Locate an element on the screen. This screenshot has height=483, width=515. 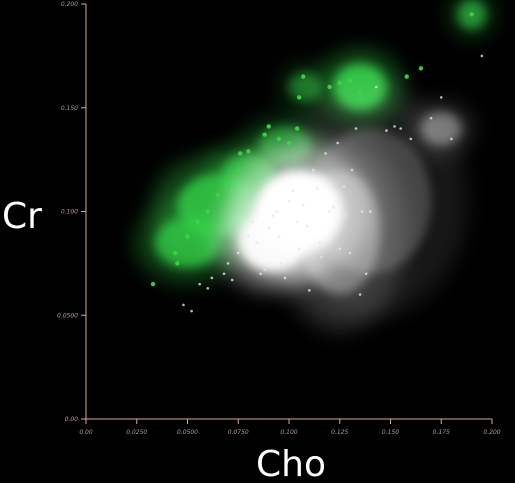
x-tick-label: 0.100 is located at coordinates (288, 432).